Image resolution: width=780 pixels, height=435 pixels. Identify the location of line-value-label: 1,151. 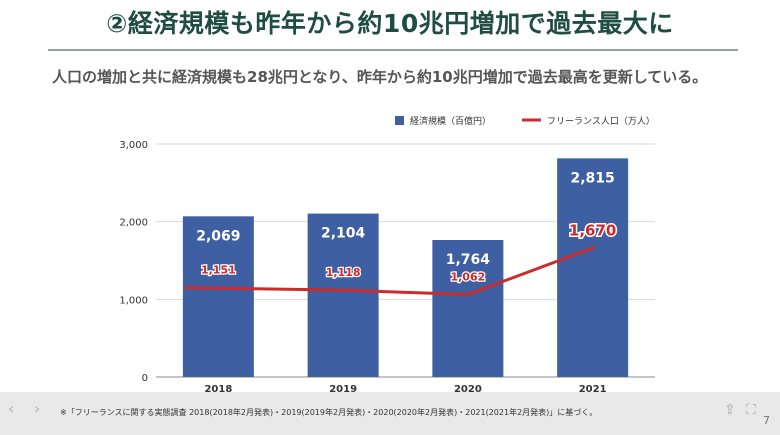
(218, 270).